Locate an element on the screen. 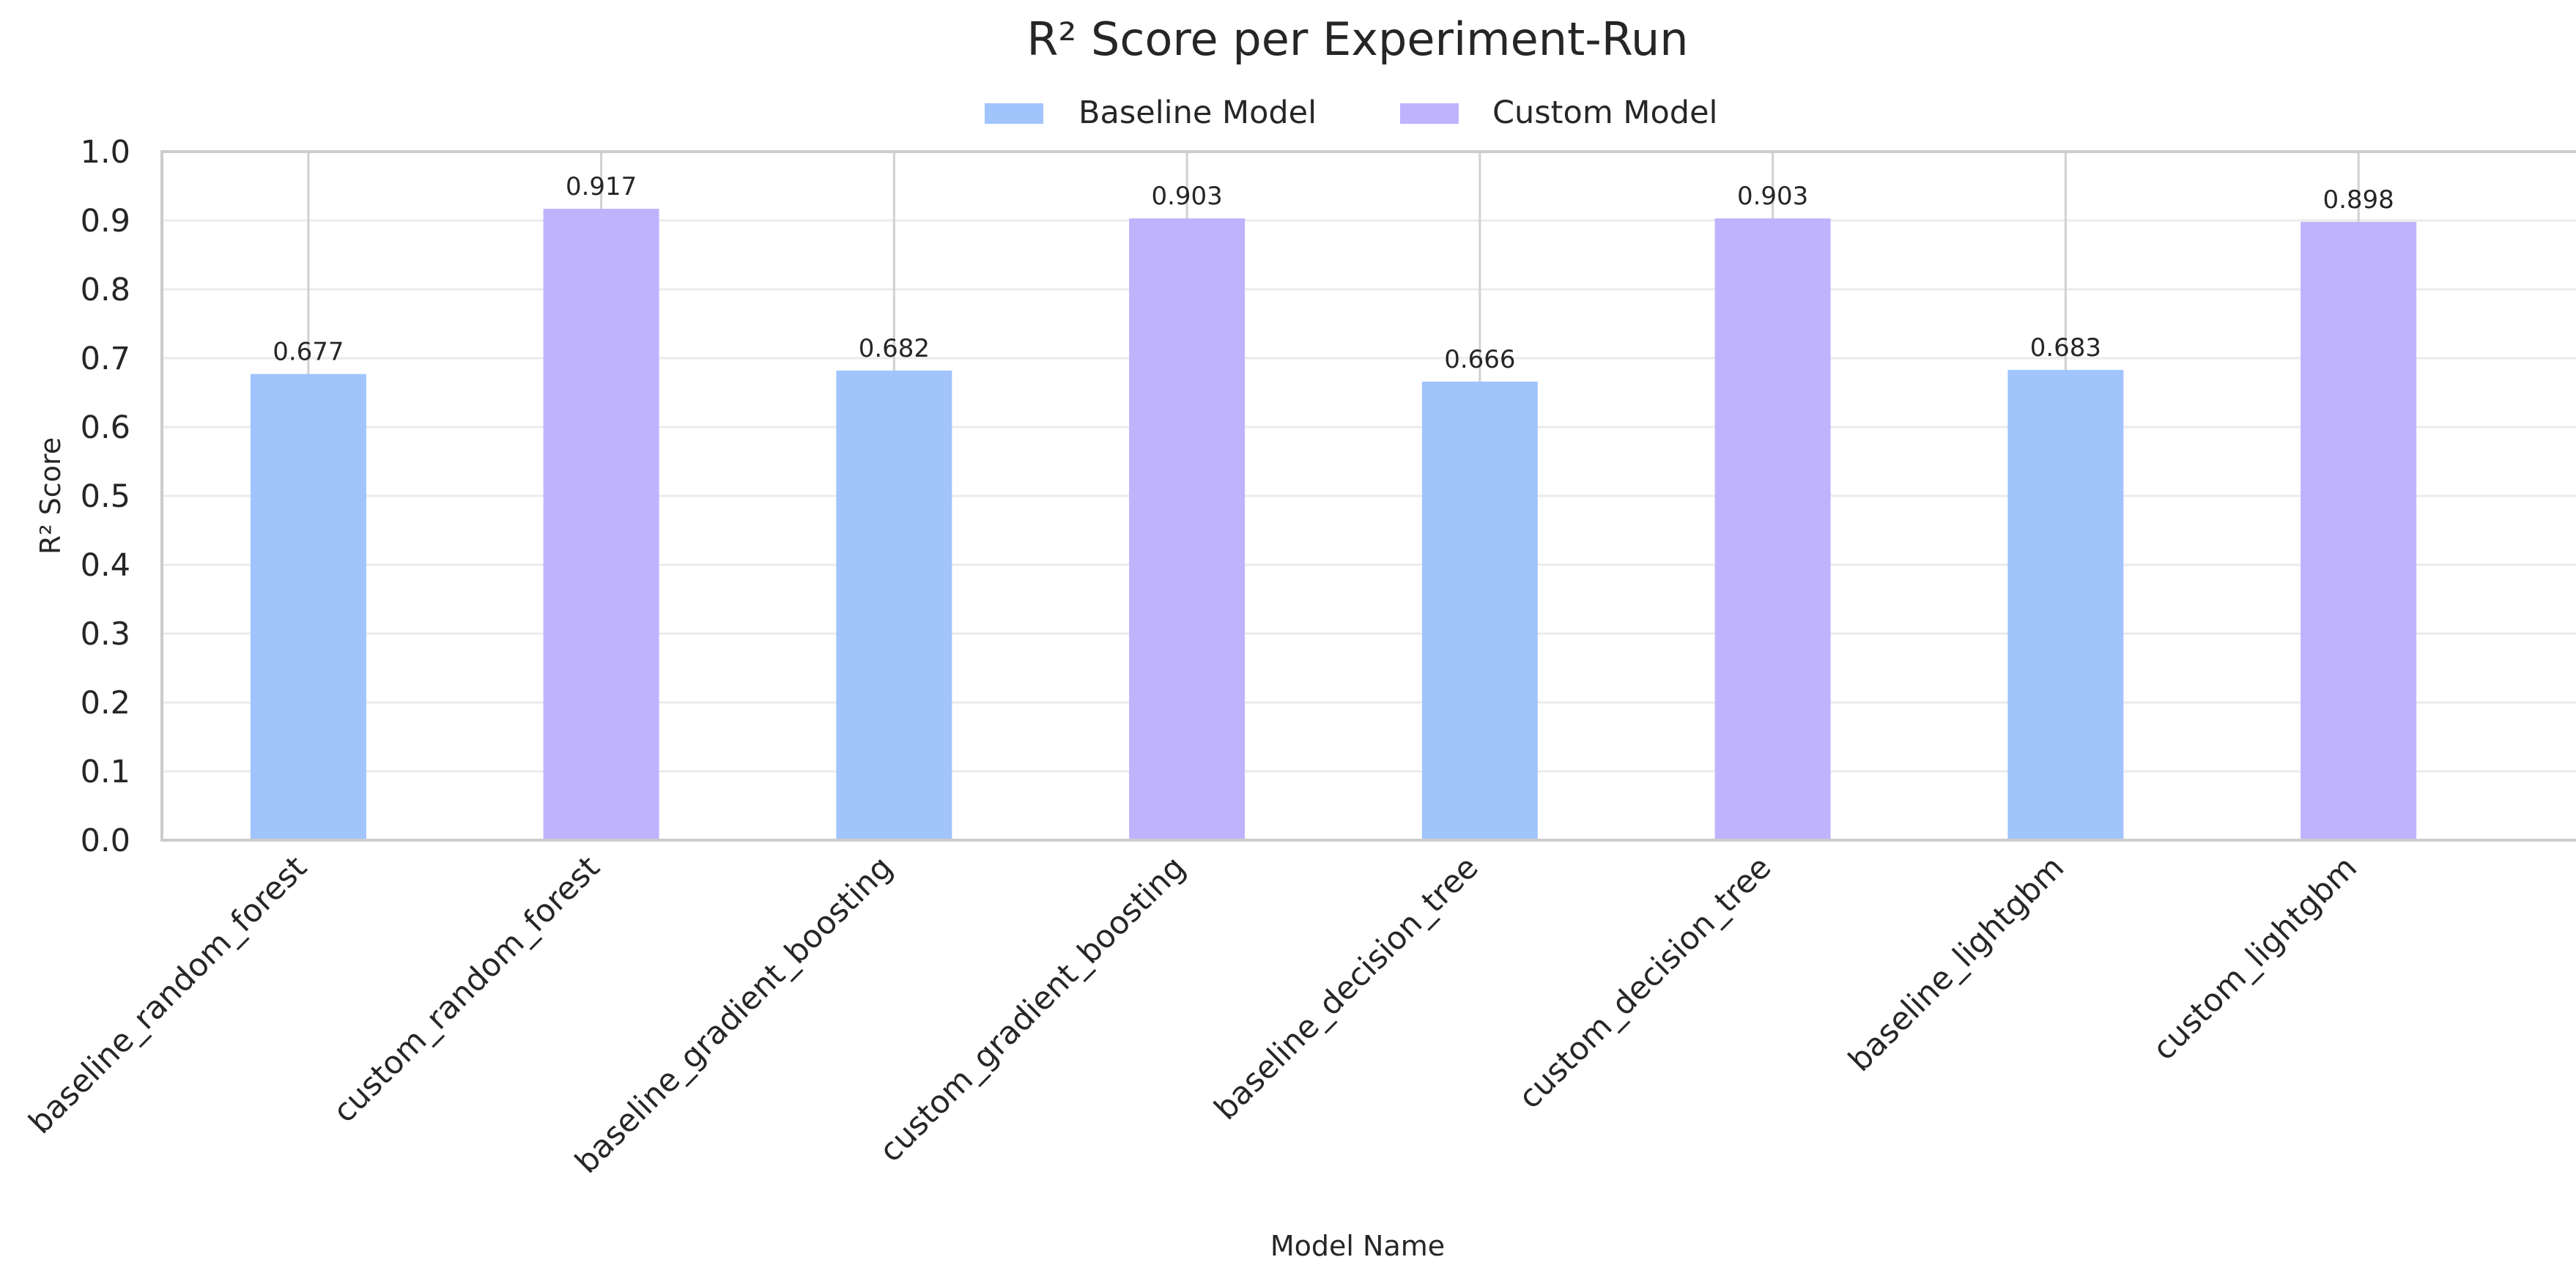 The height and width of the screenshot is (1287, 2576). y-tick-label: 1.0 is located at coordinates (105, 152).